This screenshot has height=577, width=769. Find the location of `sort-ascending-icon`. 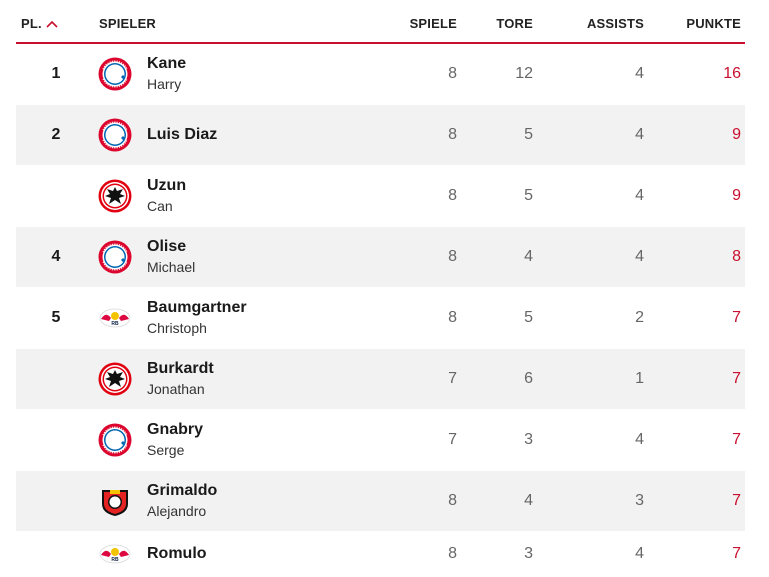

sort-ascending-icon is located at coordinates (52, 24).